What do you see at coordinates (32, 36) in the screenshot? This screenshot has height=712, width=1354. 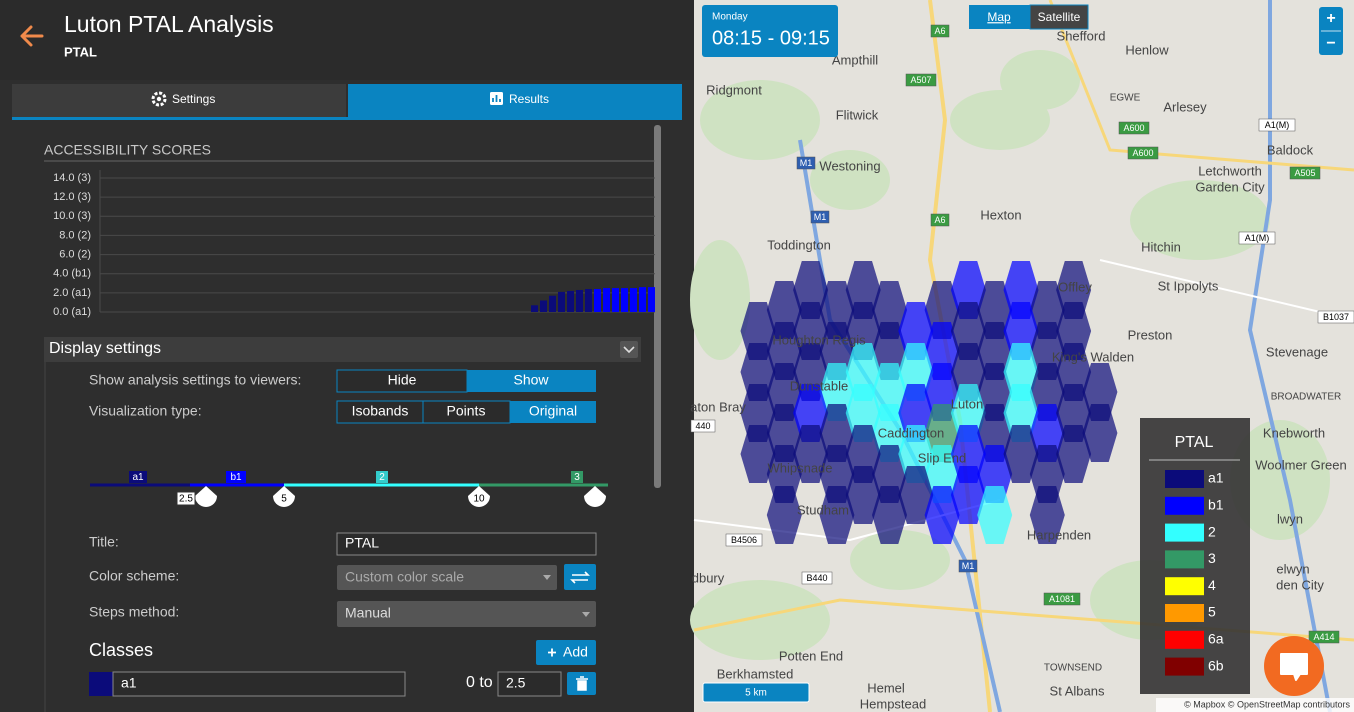 I see `back-button` at bounding box center [32, 36].